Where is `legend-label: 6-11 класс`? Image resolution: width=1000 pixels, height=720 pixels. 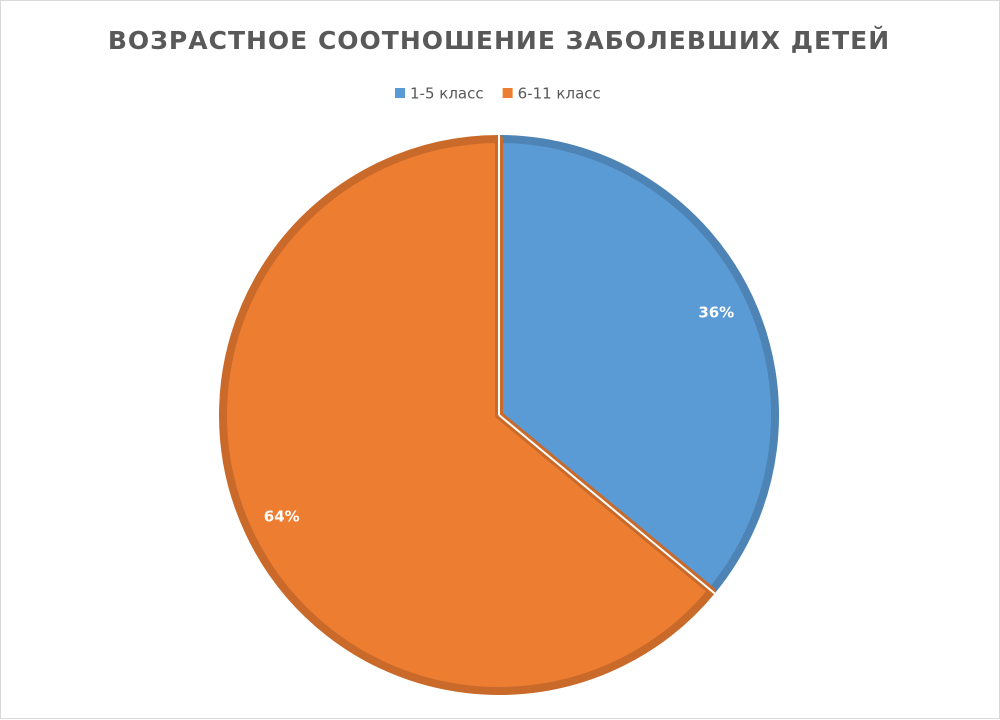 legend-label: 6-11 класс is located at coordinates (559, 94).